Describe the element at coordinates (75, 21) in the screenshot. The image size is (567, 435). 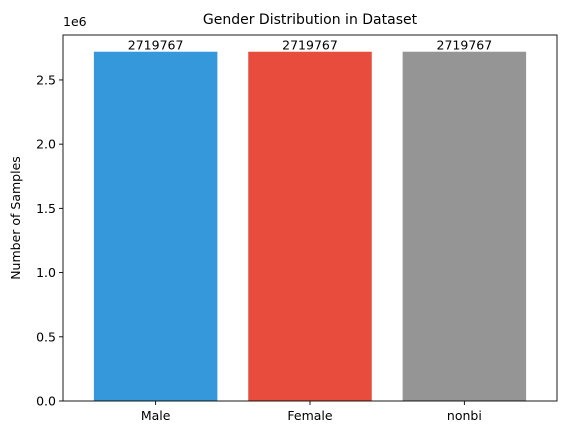
I see `y-axis-scale-label: 1e6` at that location.